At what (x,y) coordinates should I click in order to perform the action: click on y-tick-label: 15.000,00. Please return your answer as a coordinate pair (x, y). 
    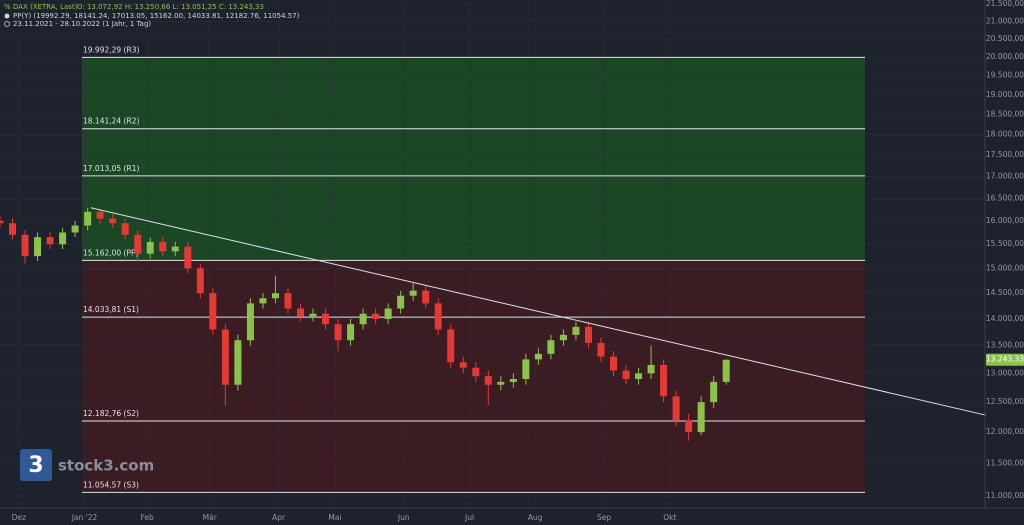
    Looking at the image, I should click on (1005, 267).